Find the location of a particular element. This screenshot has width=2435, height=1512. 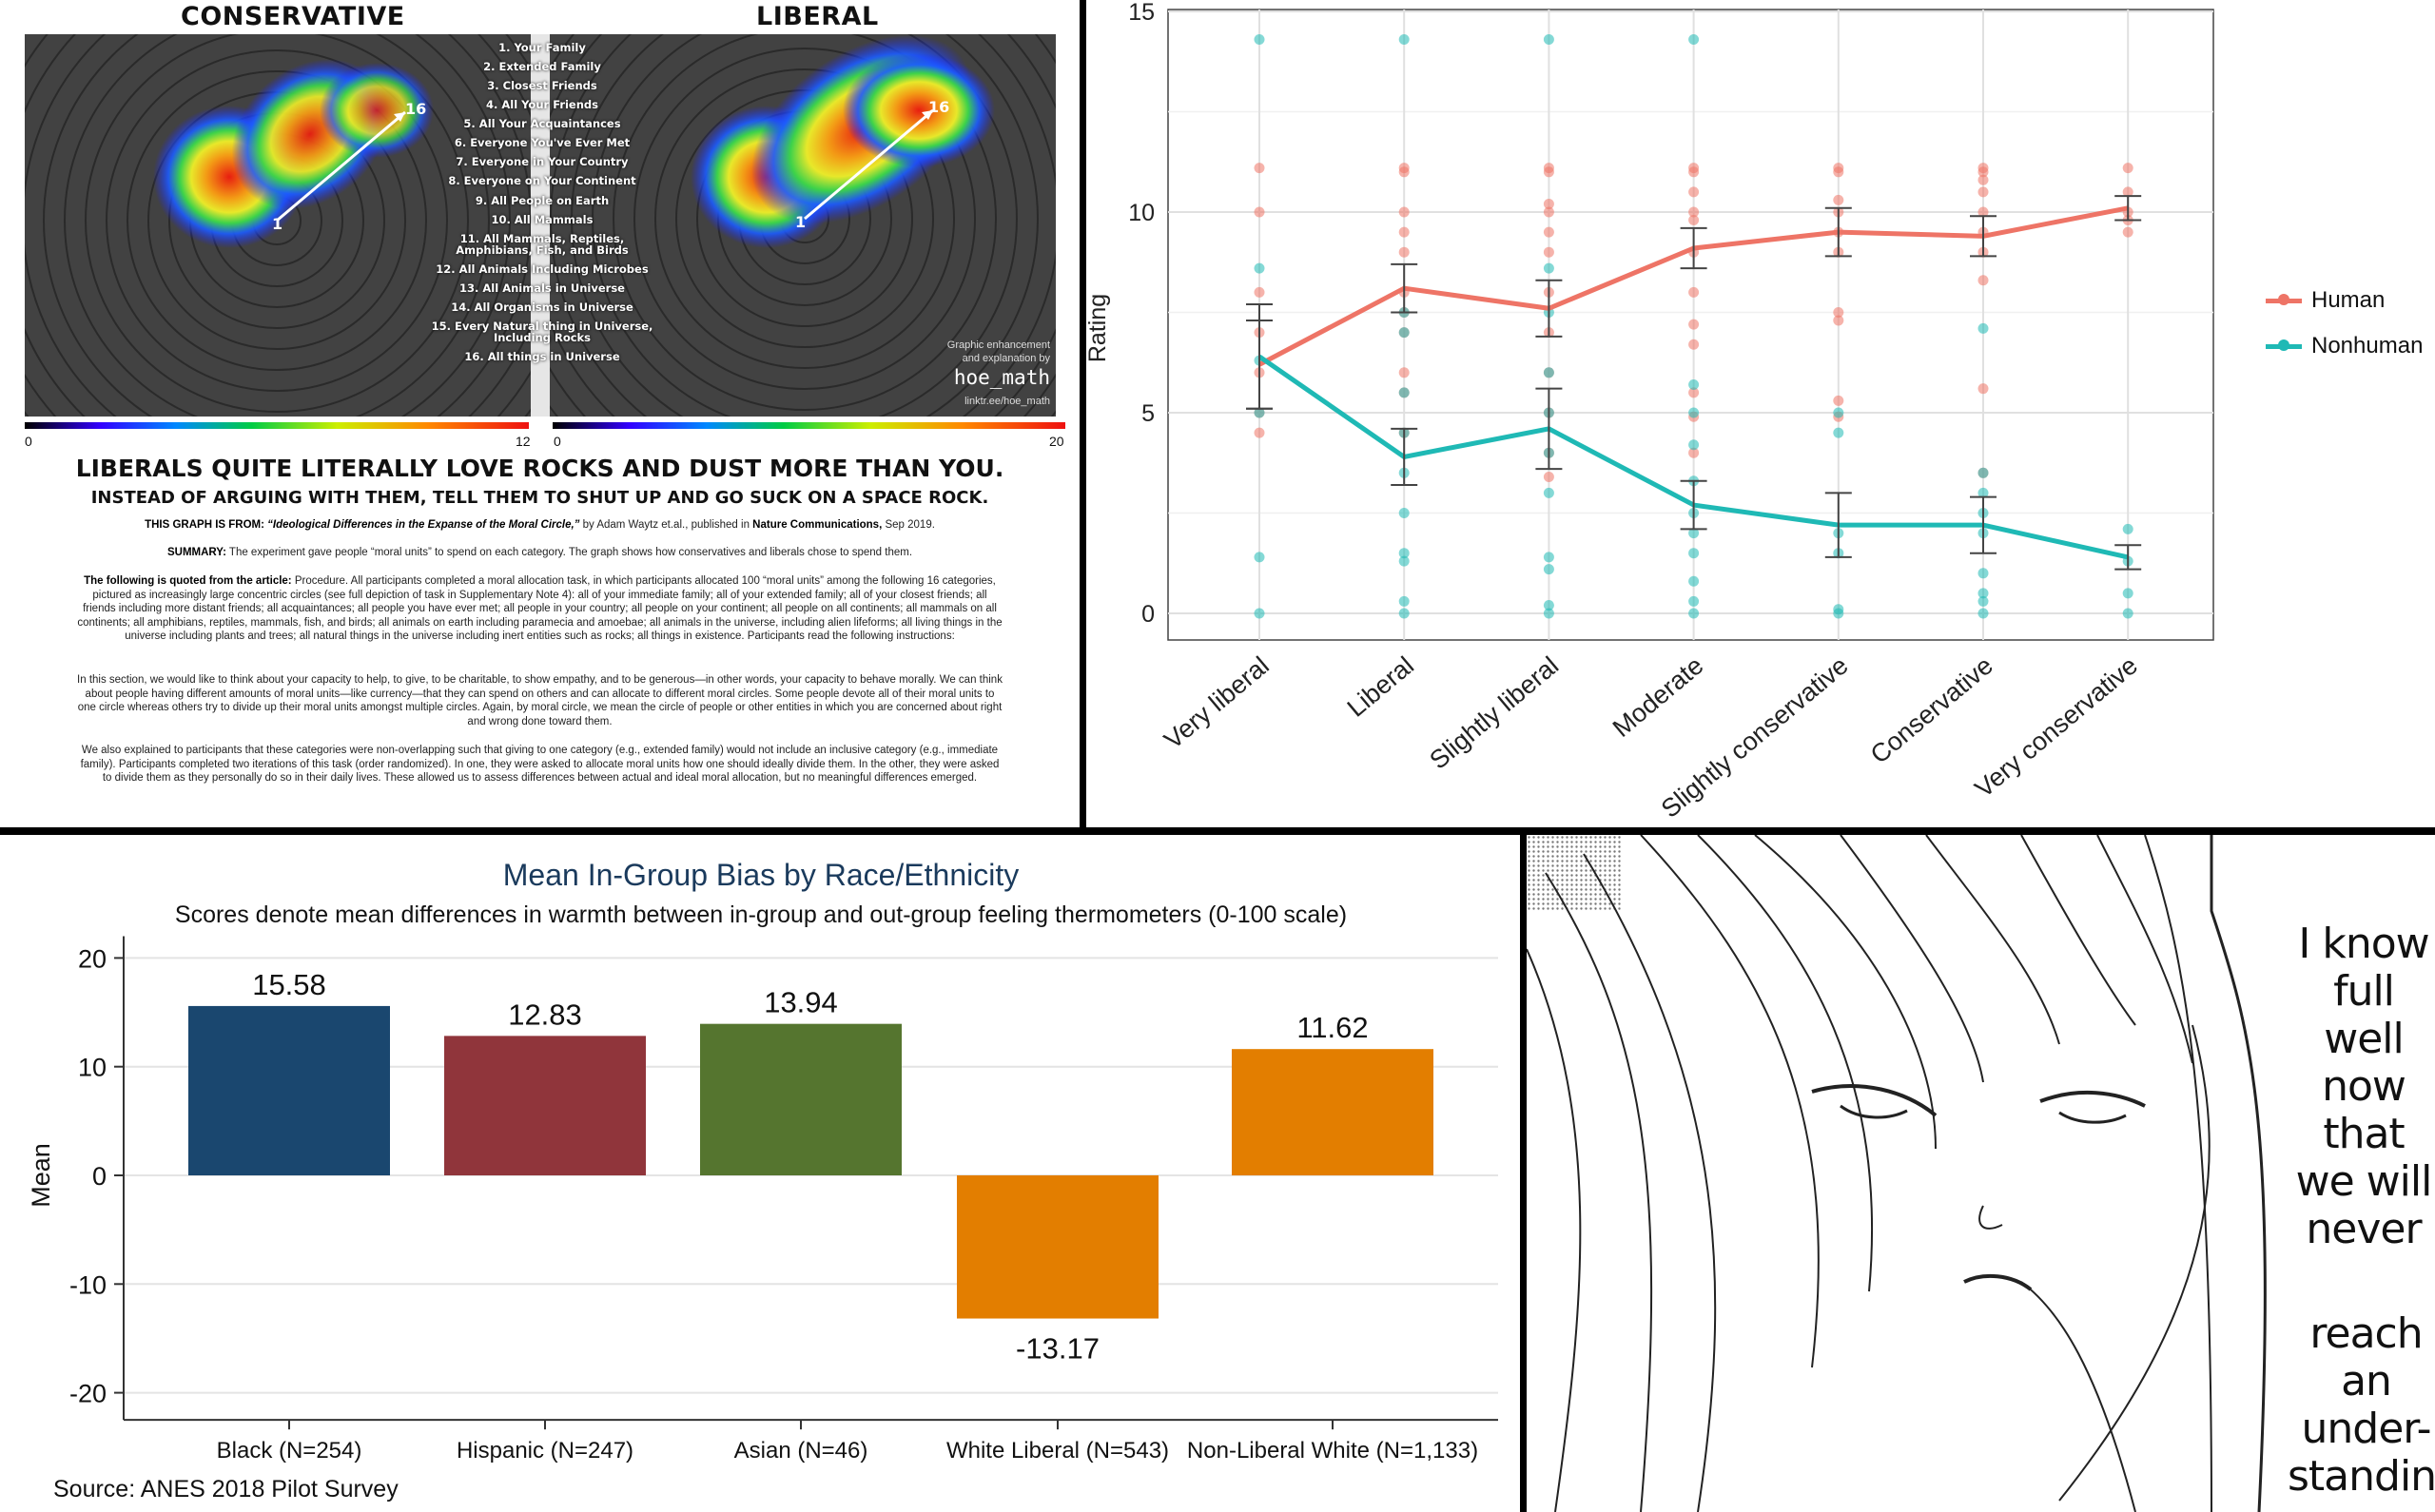

bar-value-label: 13.94 is located at coordinates (801, 1002).